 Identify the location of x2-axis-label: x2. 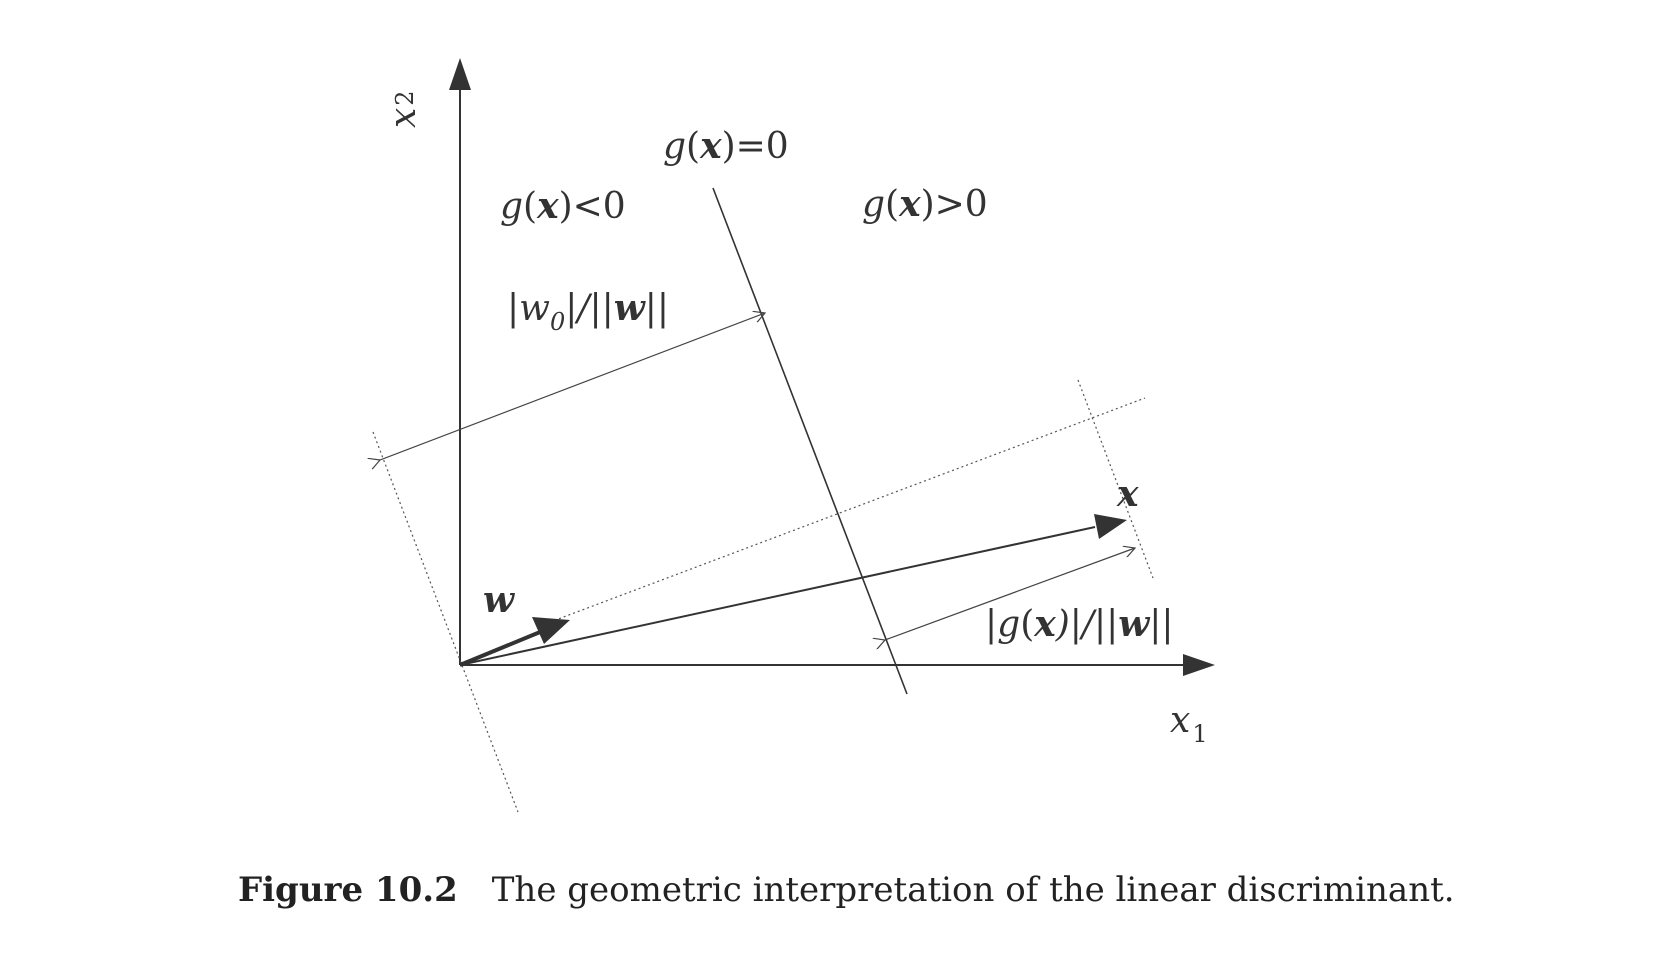
(403, 109).